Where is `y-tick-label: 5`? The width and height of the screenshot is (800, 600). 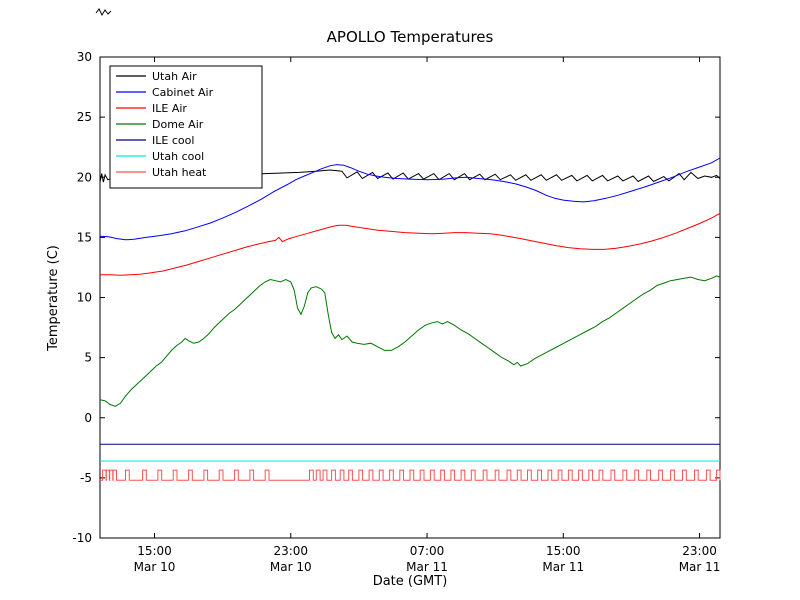 y-tick-label: 5 is located at coordinates (88, 358).